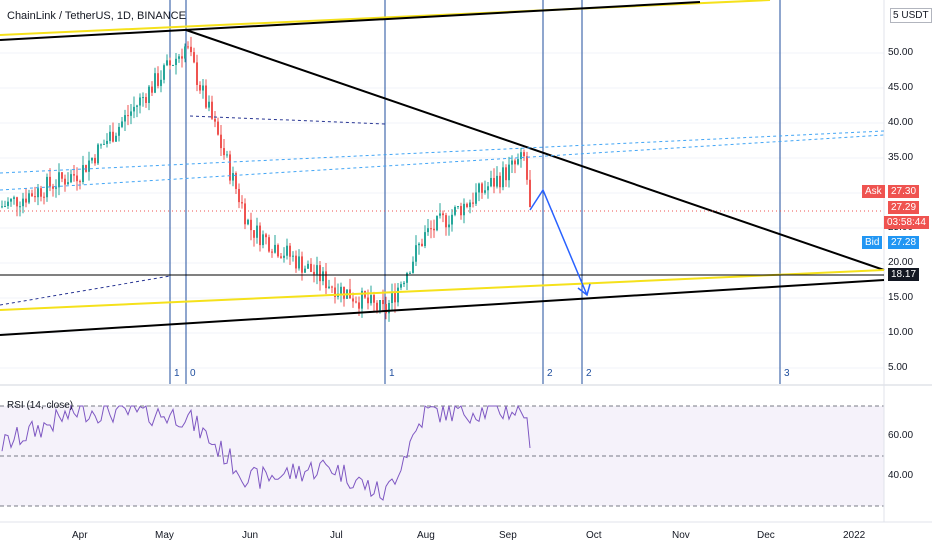  I want to click on level-price: 18.17, so click(904, 274).